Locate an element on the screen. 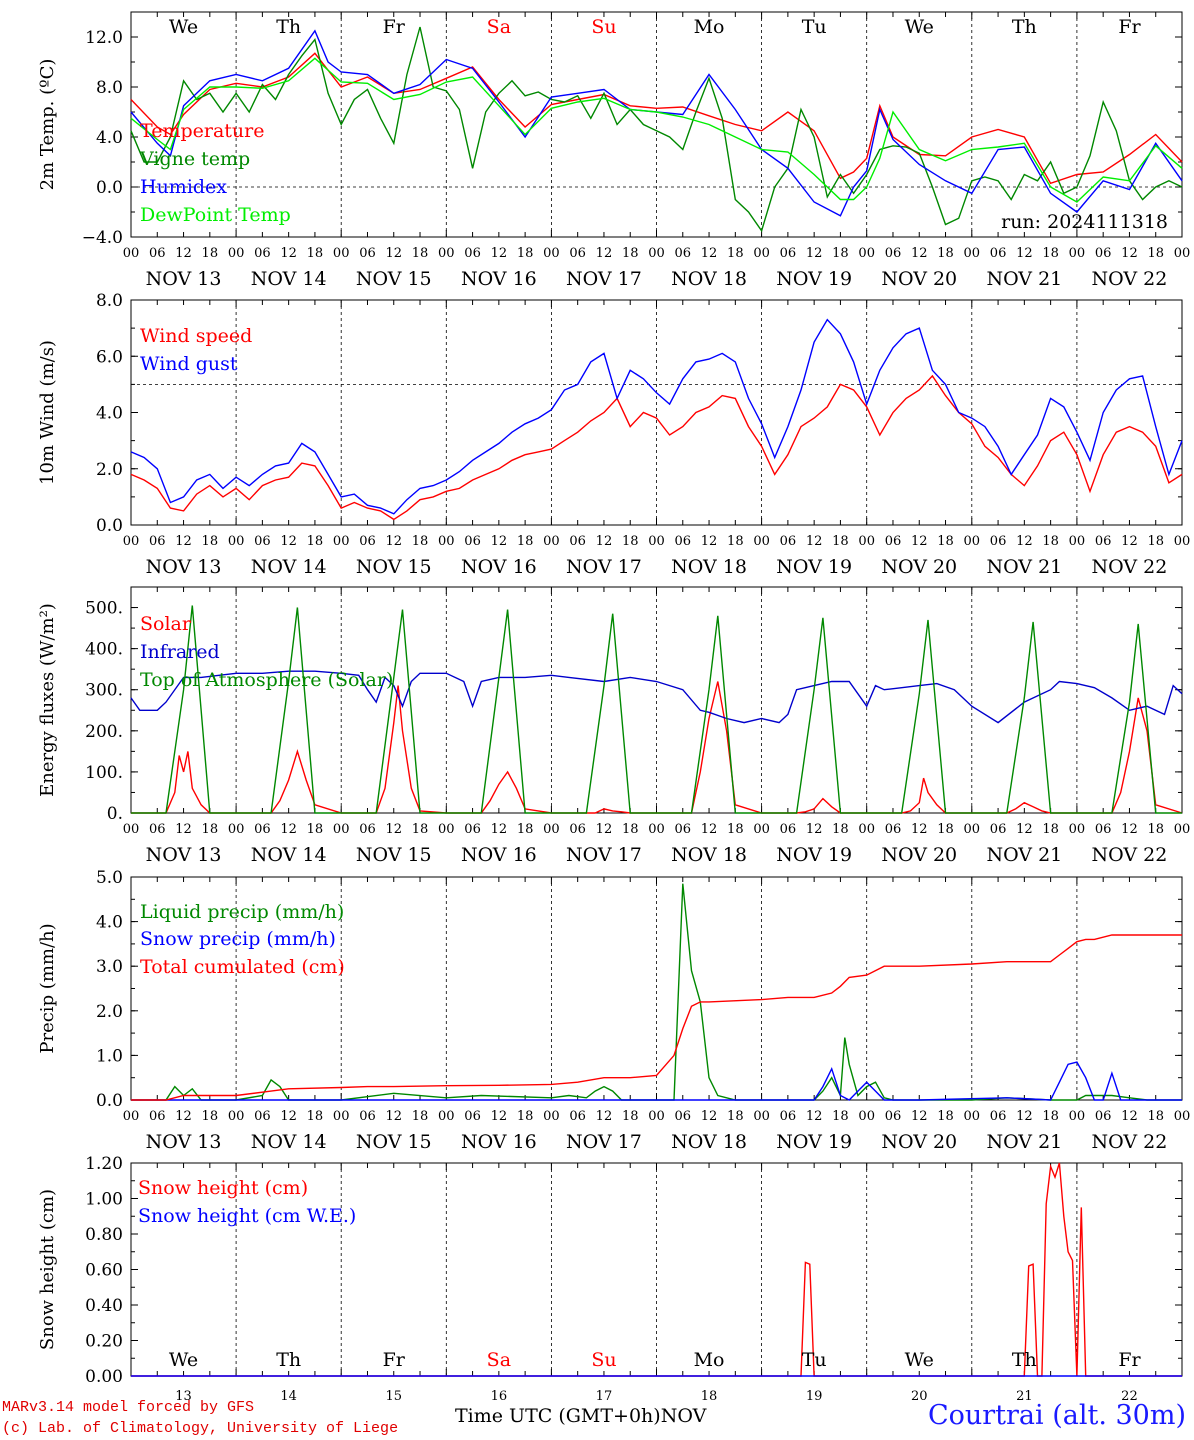 The height and width of the screenshot is (1440, 1194). date-label: NOV 15 is located at coordinates (394, 1142).